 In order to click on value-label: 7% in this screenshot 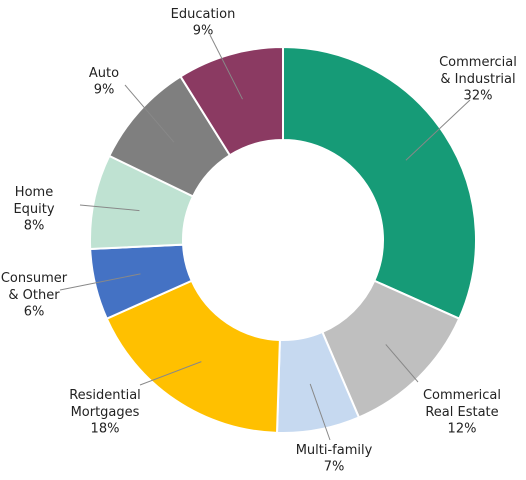, I will do `click(334, 467)`.